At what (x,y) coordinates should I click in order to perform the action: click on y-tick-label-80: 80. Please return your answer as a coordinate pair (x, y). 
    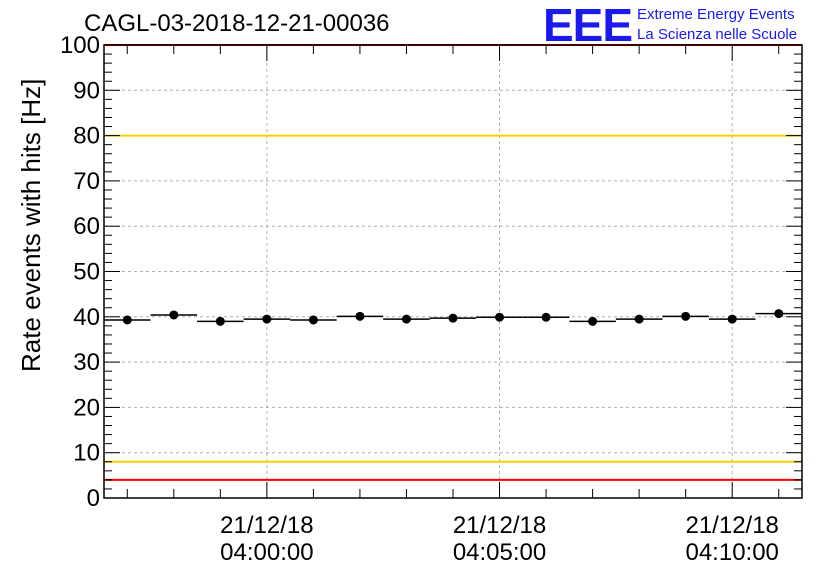
    Looking at the image, I should click on (86, 136).